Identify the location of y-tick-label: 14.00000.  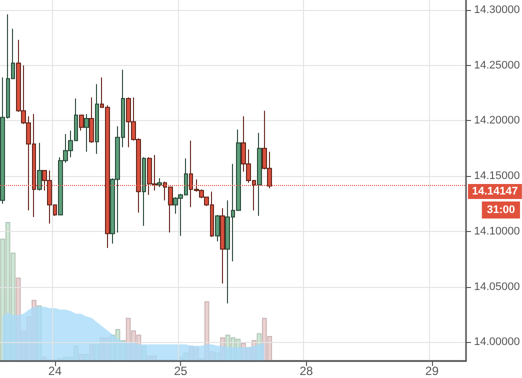
(497, 342).